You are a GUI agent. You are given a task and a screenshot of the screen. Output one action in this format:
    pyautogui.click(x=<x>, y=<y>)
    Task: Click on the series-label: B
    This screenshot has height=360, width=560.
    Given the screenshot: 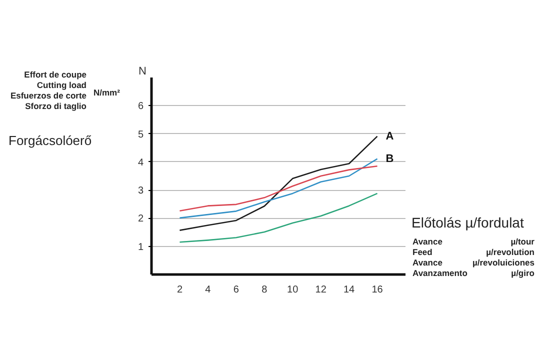 What is the action you would take?
    pyautogui.click(x=390, y=158)
    